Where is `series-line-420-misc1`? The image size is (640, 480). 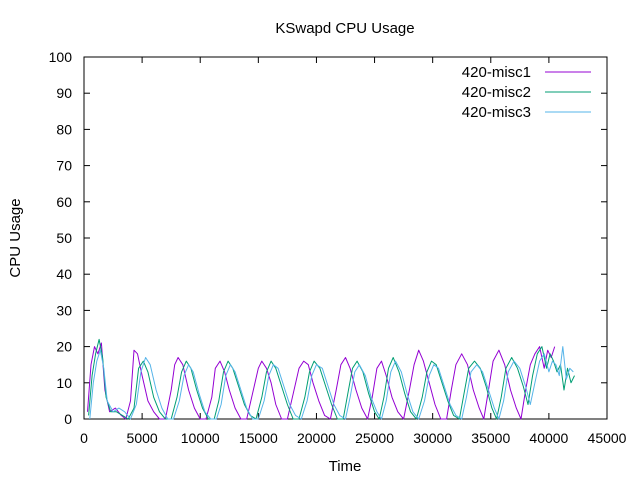
series-line-420-misc1 is located at coordinates (321, 381).